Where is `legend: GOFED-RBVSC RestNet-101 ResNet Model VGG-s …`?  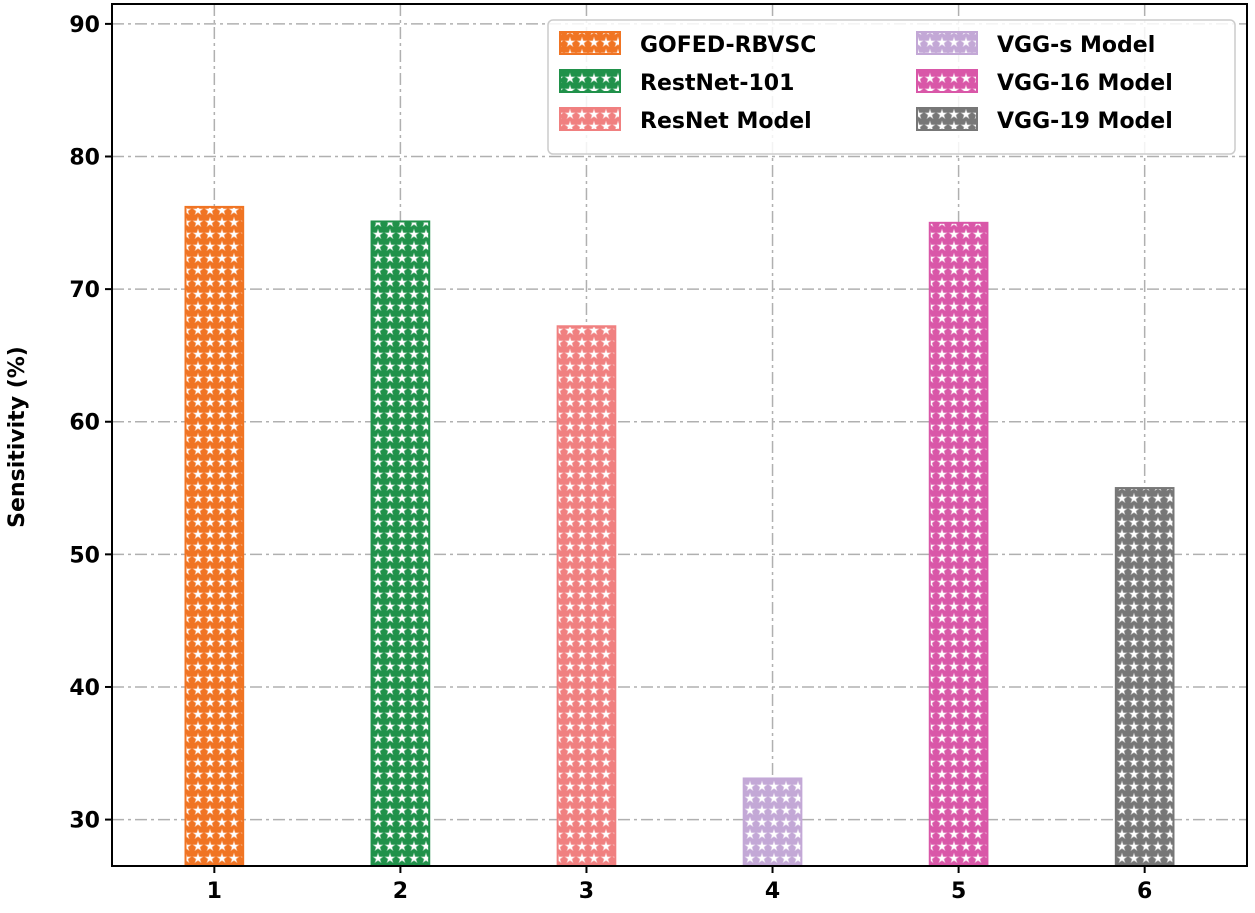
legend: GOFED-RBVSC RestNet-101 ResNet Model VGG-s … is located at coordinates (891, 87).